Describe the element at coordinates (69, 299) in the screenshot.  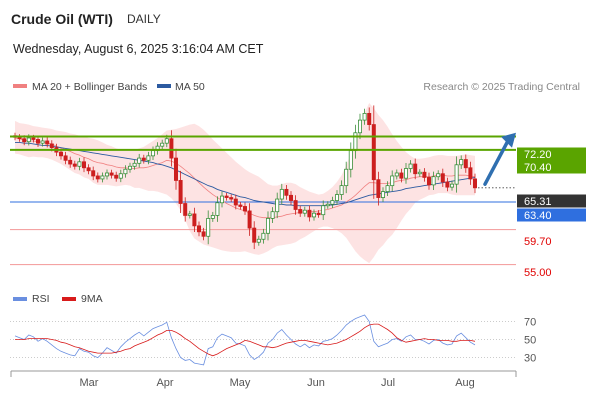
I see `rsi-ma-legend-swatch` at that location.